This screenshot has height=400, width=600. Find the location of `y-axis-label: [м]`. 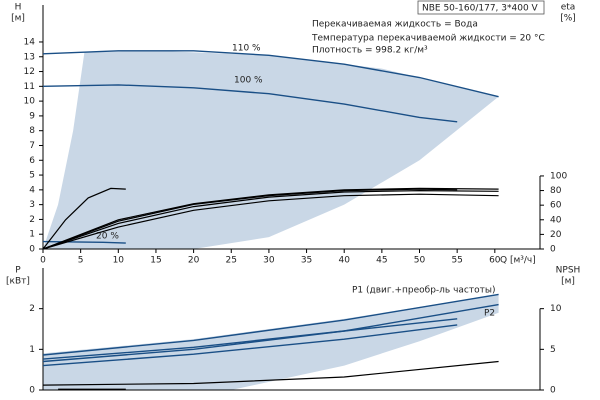

y-axis-label: [м] is located at coordinates (18, 19).